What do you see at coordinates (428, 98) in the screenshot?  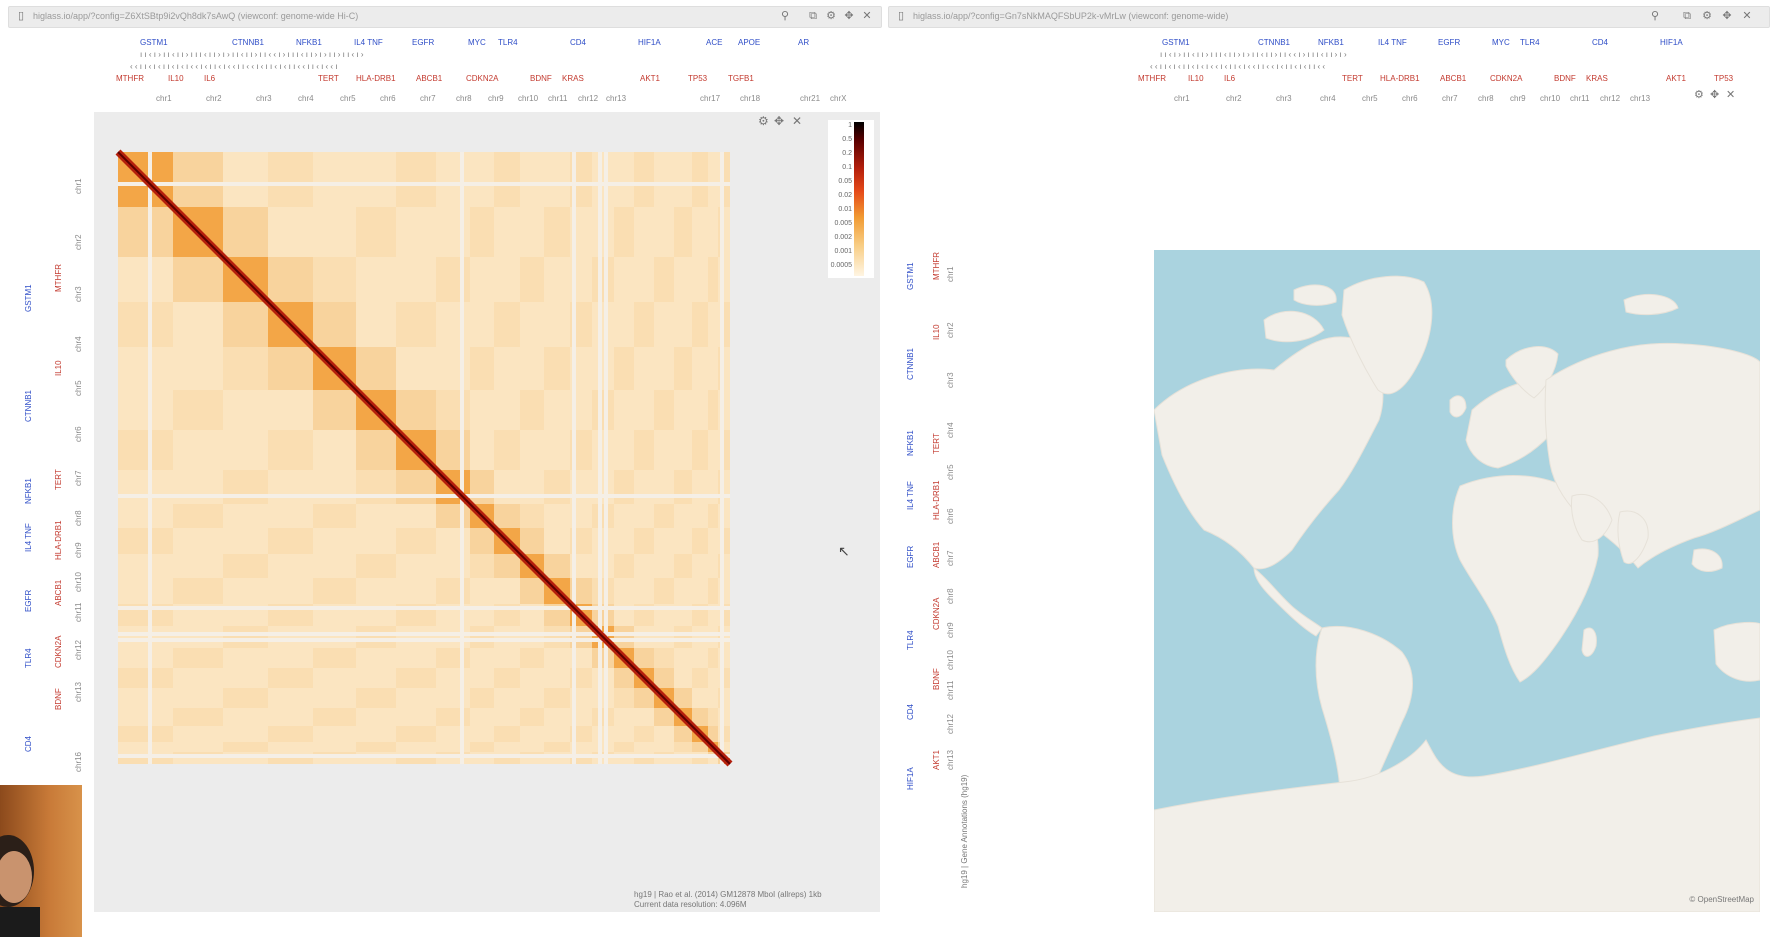 I see `chrom-label: chr7` at bounding box center [428, 98].